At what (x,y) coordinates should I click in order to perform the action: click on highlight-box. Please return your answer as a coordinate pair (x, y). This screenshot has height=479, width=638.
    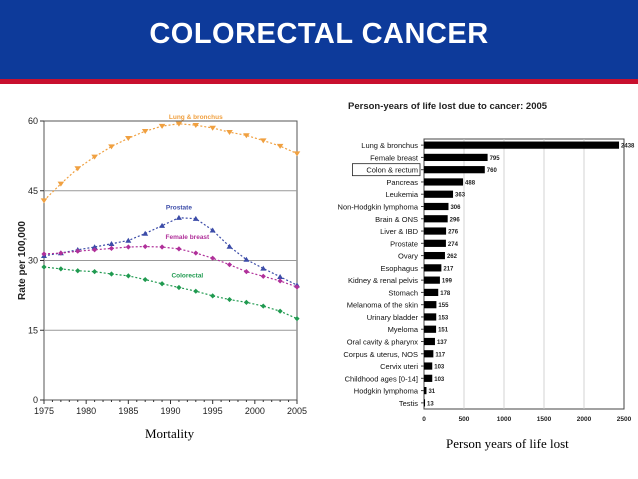
    Looking at the image, I should click on (386, 170).